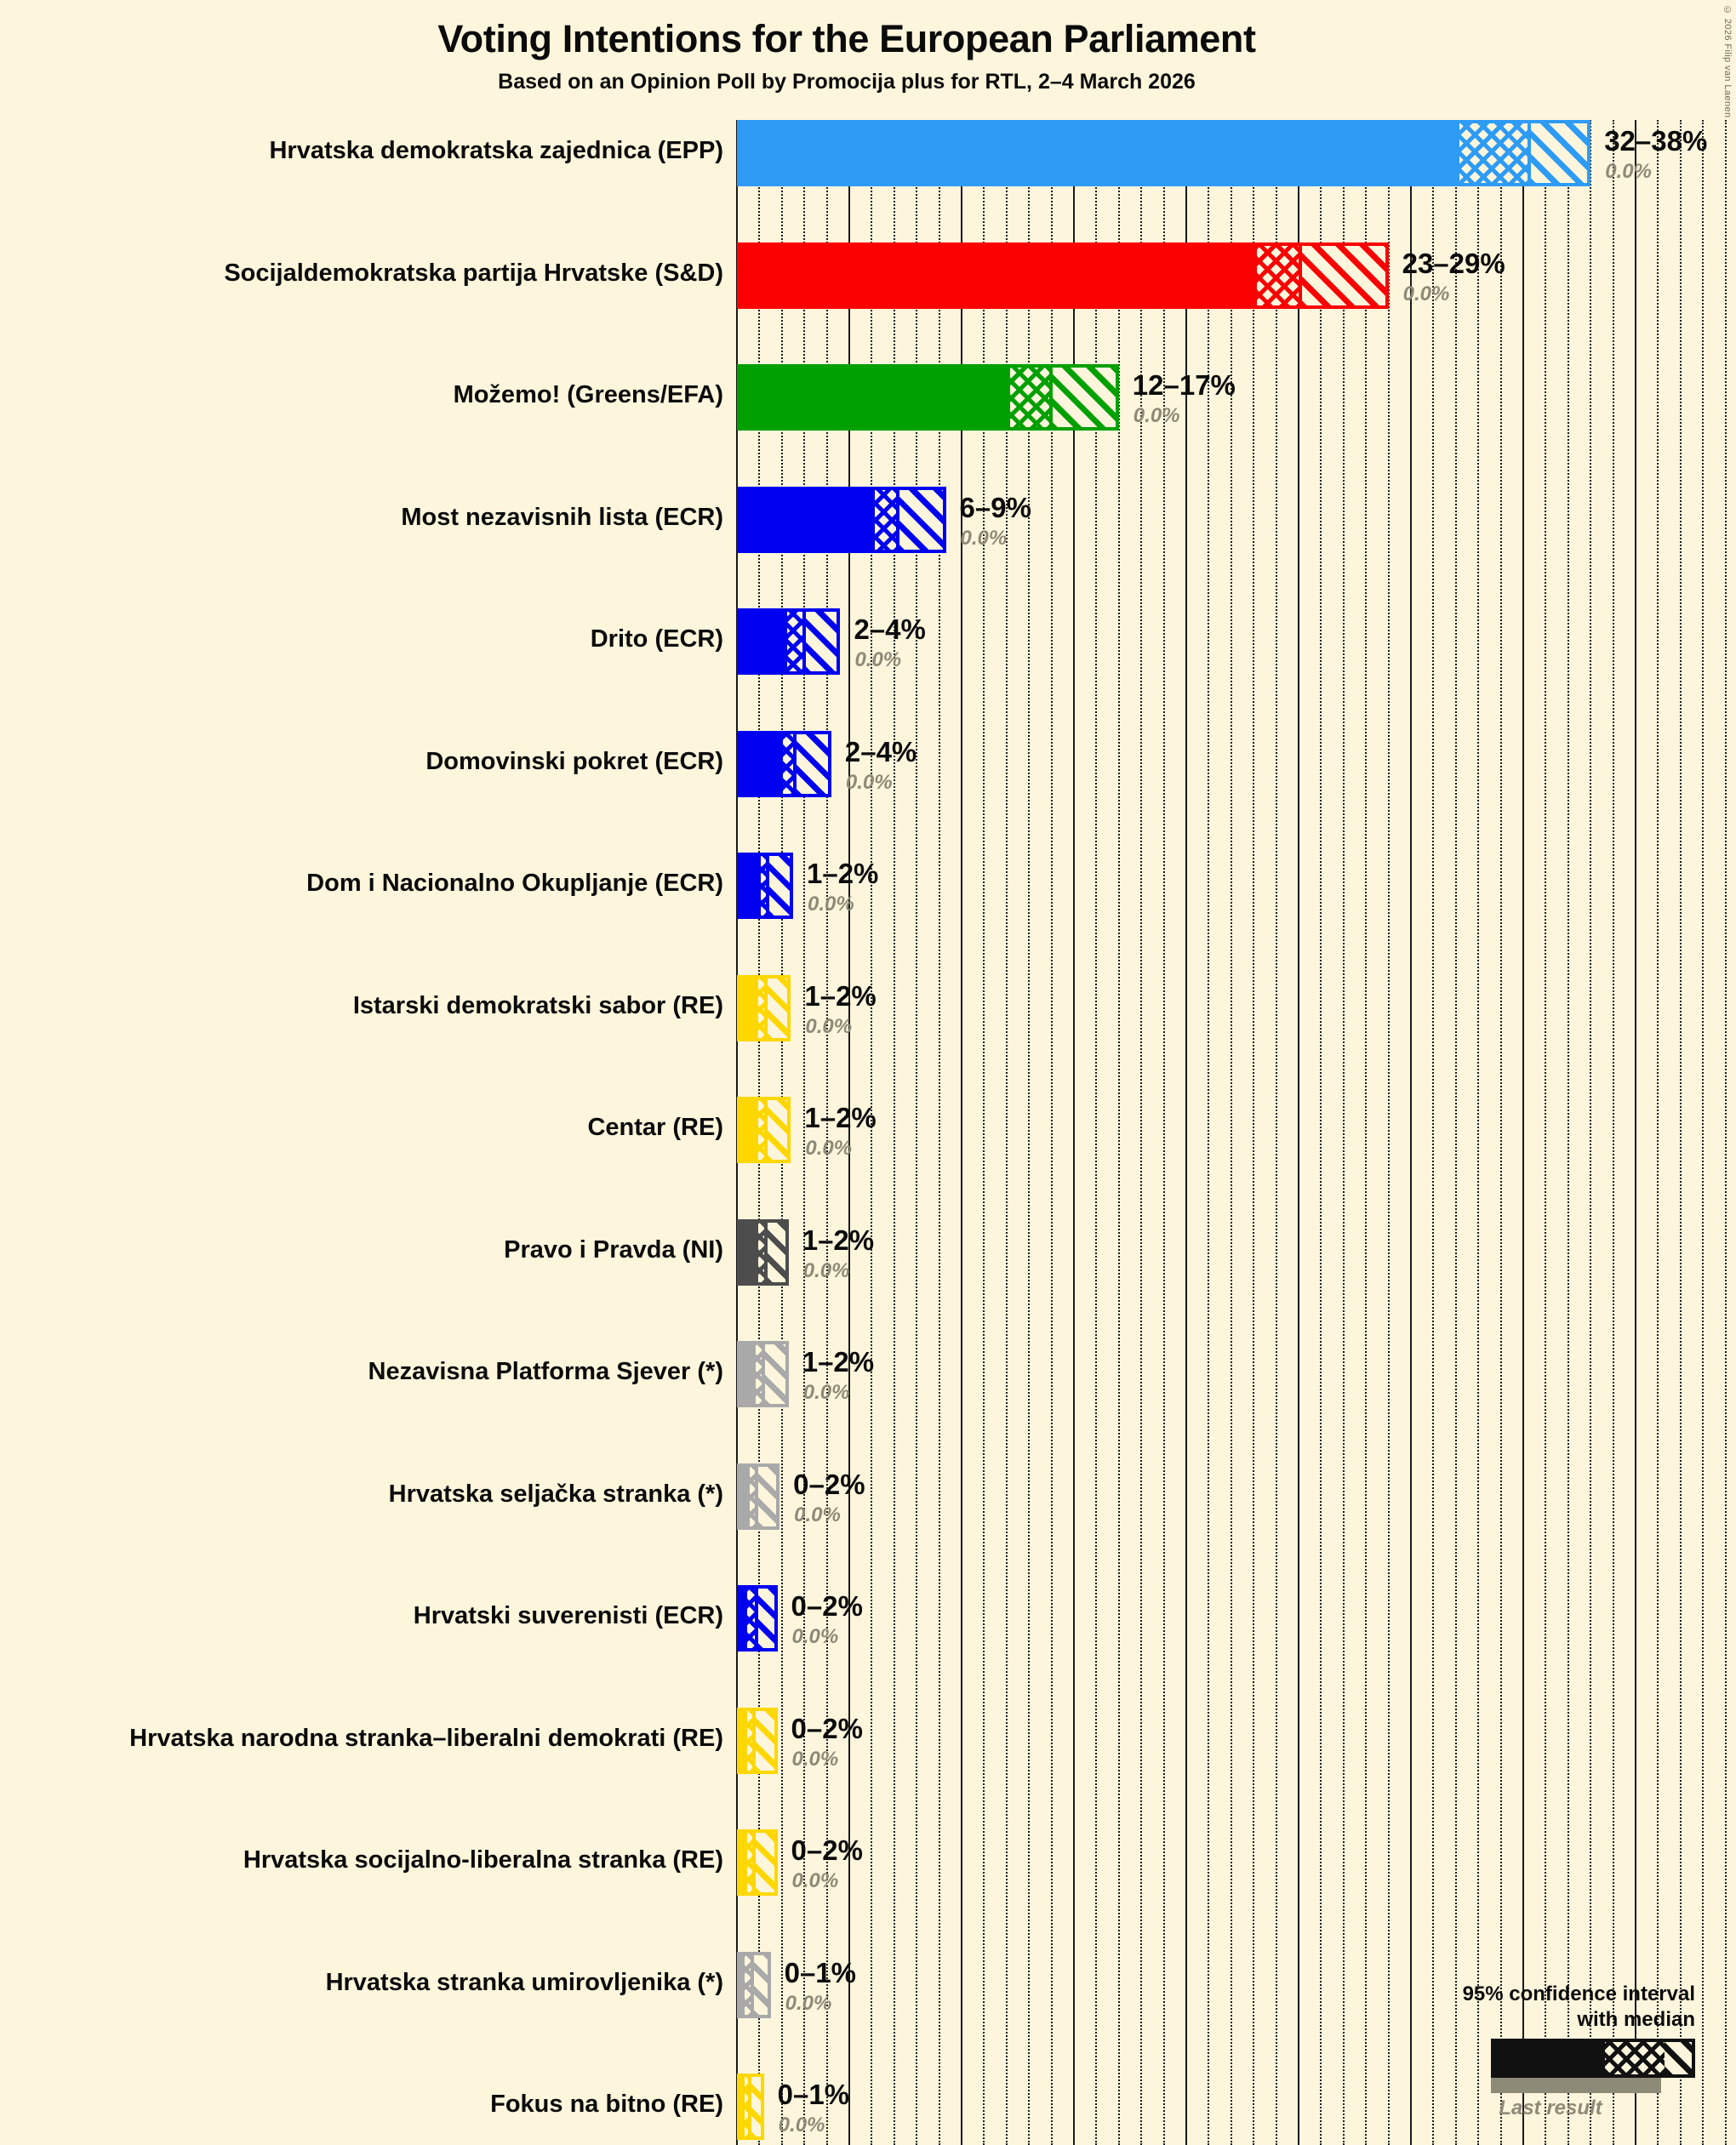 The width and height of the screenshot is (1736, 2145). I want to click on range-label: 2–4%, so click(880, 751).